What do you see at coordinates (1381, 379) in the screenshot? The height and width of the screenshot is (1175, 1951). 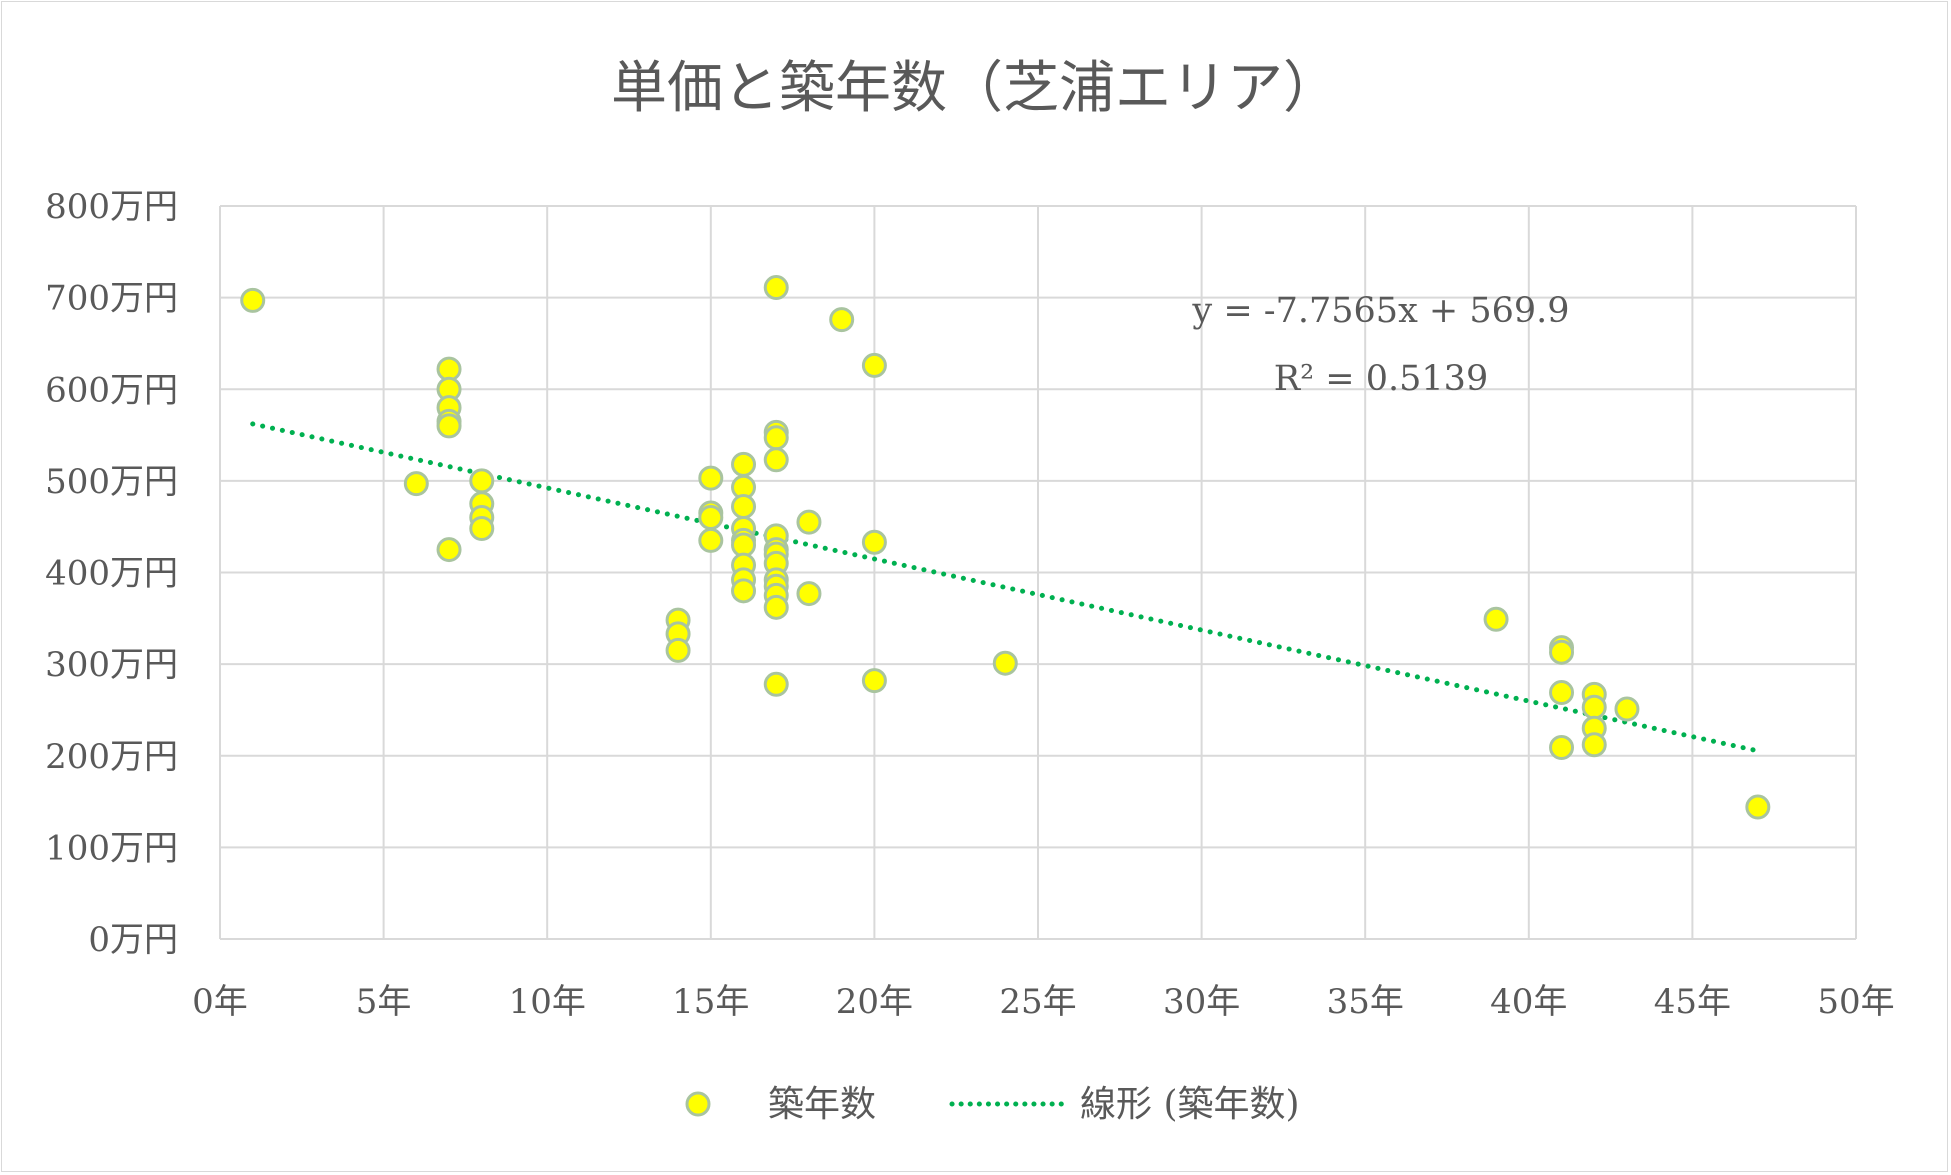 I see `trendline-r-squared: R² = 0.5139` at bounding box center [1381, 379].